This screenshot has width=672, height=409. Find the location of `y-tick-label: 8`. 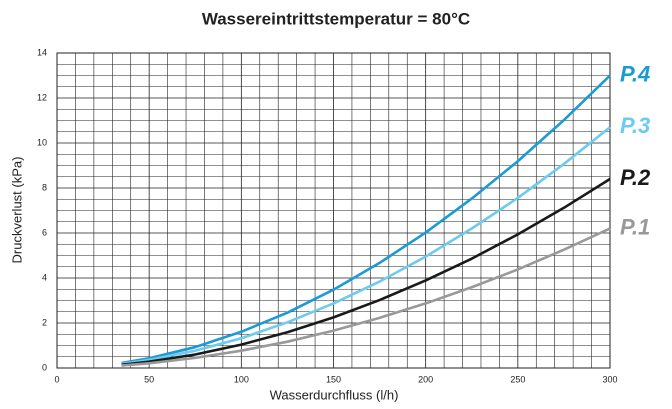

y-tick-label: 8 is located at coordinates (44, 187).